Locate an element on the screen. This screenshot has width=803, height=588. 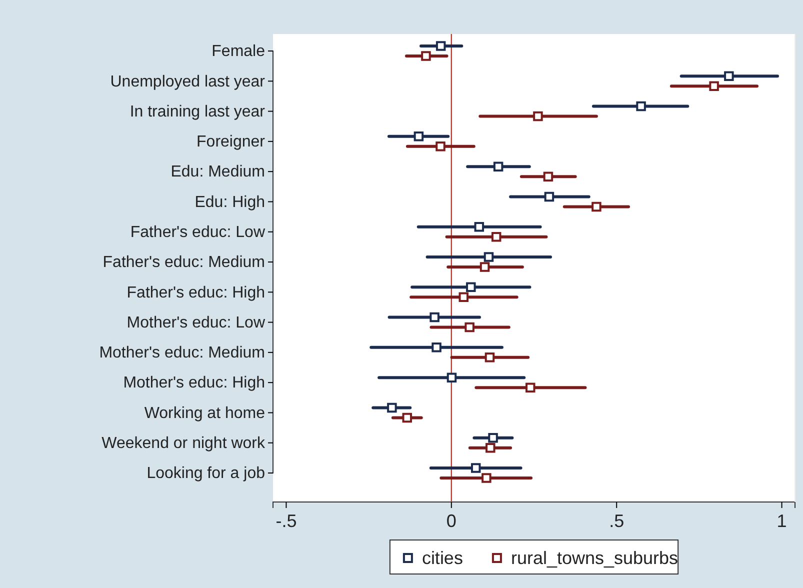
y-tick-label: Female is located at coordinates (239, 51).